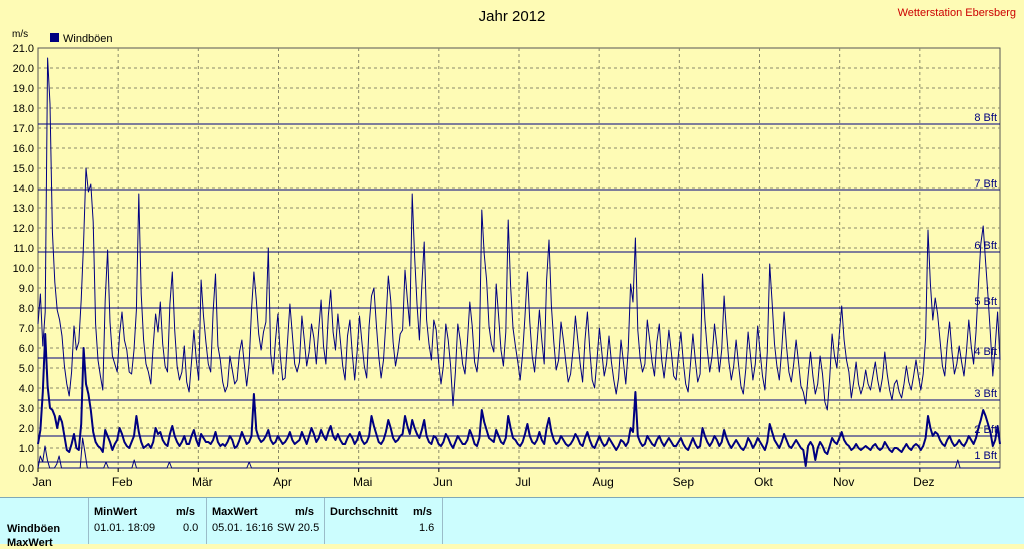 Image resolution: width=1024 pixels, height=549 pixels. Describe the element at coordinates (23, 229) in the screenshot. I see `y-tick-label: 12.0` at that location.